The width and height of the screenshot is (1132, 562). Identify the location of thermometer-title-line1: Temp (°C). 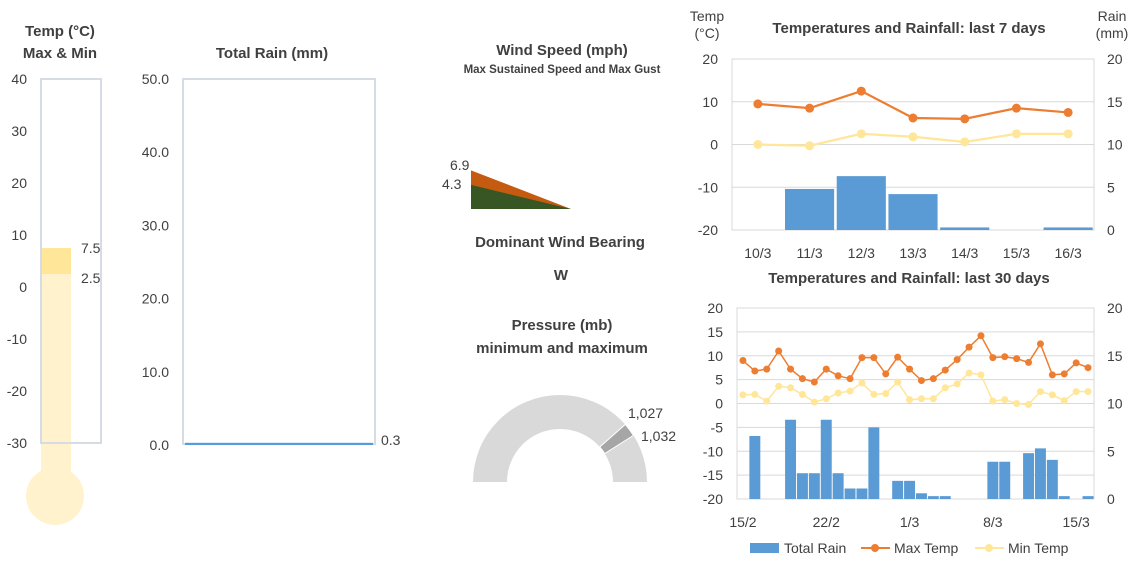
(60, 31).